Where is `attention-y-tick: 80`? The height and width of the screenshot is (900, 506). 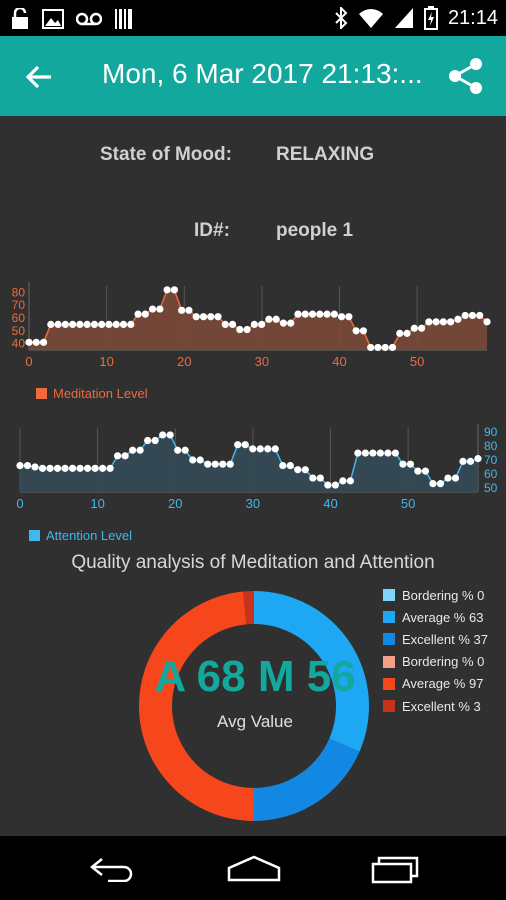 attention-y-tick: 80 is located at coordinates (491, 446).